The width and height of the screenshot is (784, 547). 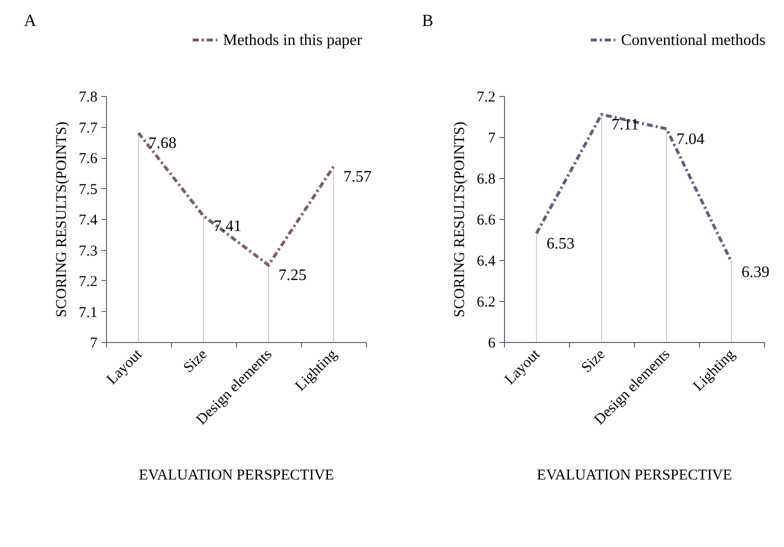 What do you see at coordinates (486, 220) in the screenshot?
I see `y-tick-label: 6.6` at bounding box center [486, 220].